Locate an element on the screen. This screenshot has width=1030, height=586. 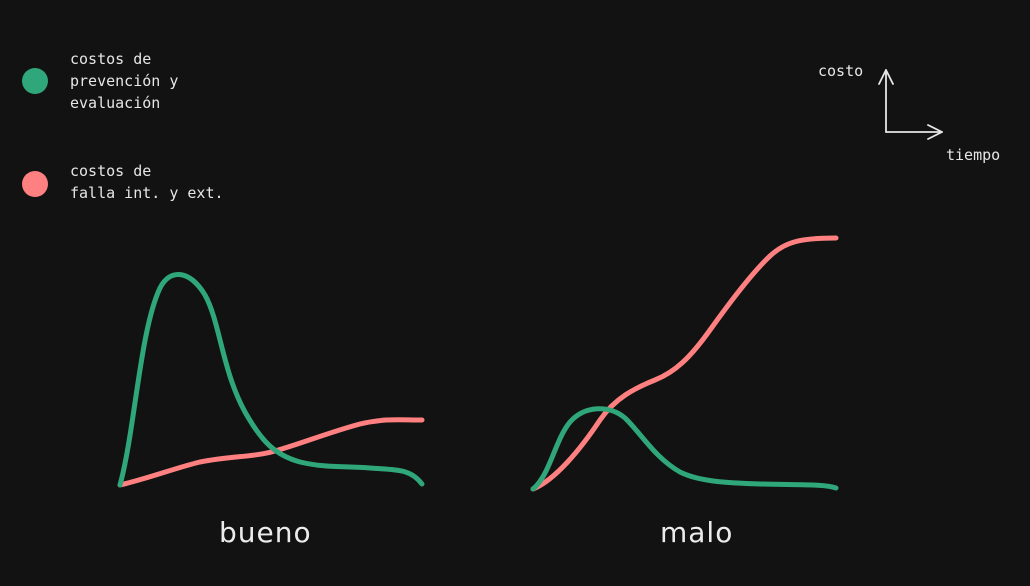
legend-dot-prevention is located at coordinates (35, 81).